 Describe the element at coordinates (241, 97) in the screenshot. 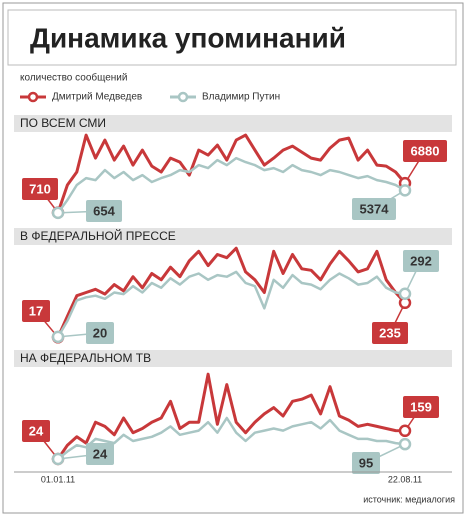

I see `legend-label: Владимир Путин` at that location.